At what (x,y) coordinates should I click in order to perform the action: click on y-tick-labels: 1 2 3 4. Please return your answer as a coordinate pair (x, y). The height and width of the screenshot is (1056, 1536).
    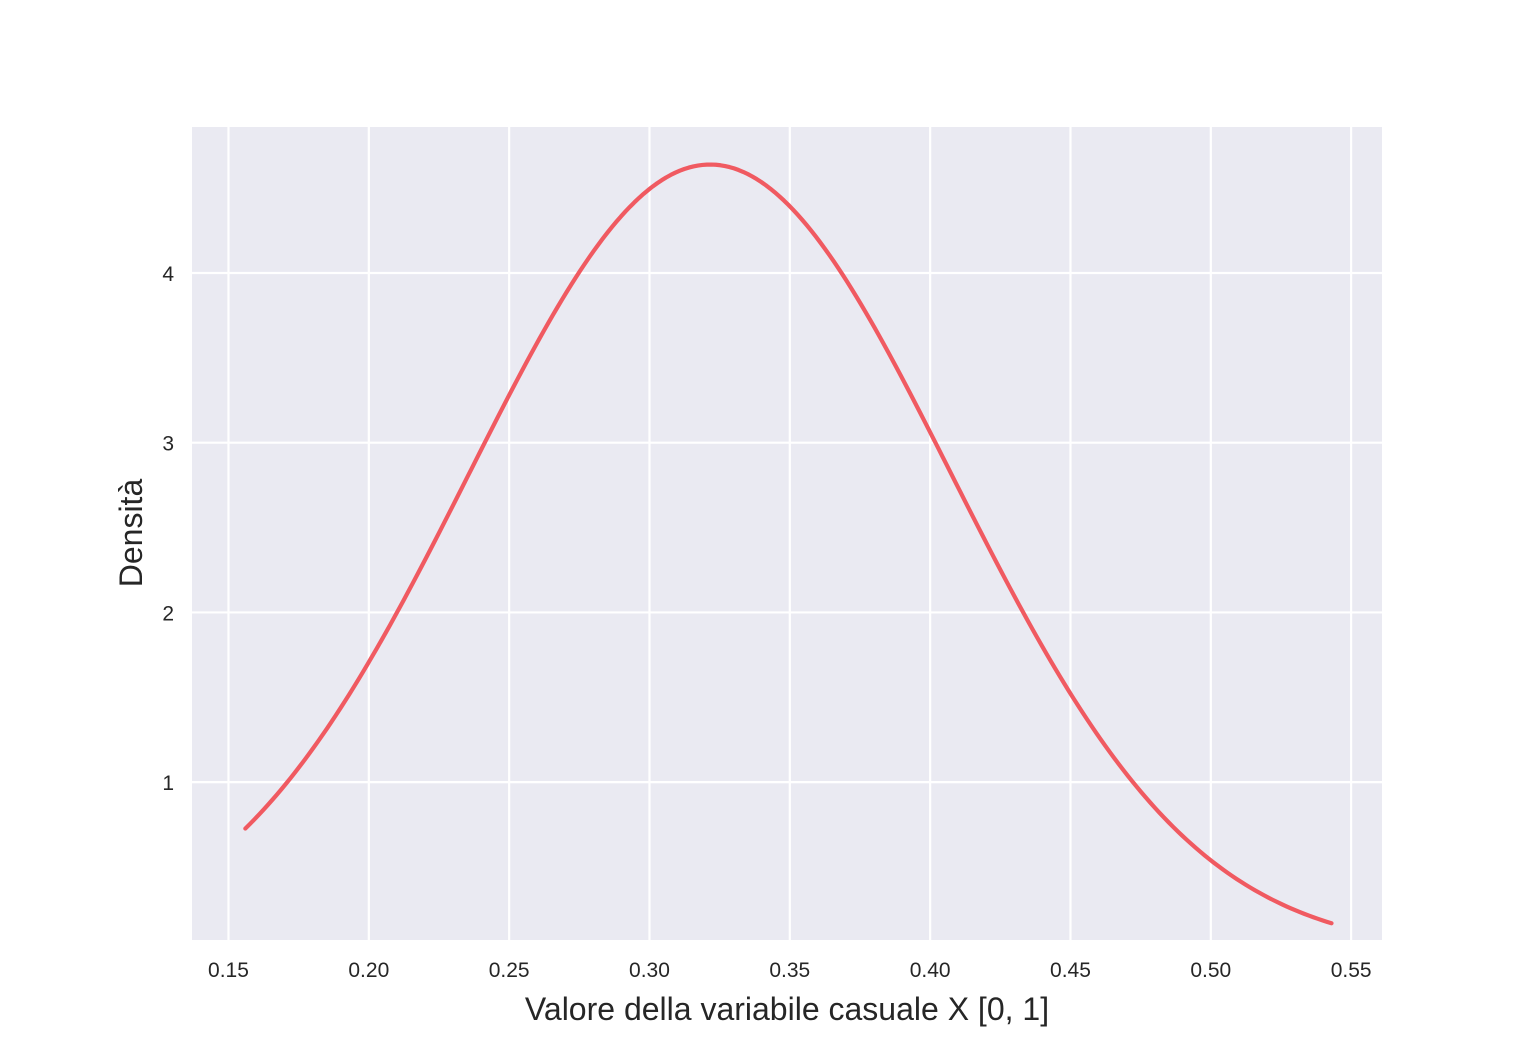
    Looking at the image, I should click on (168, 529).